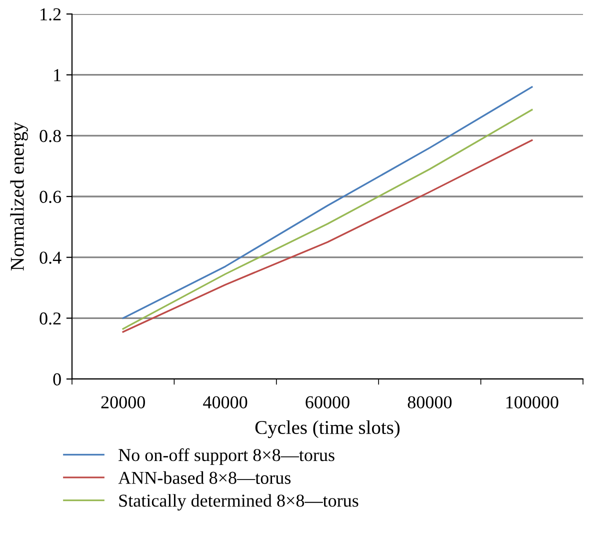 This screenshot has width=596, height=539. What do you see at coordinates (204, 477) in the screenshot?
I see `legend-label: ANN-based 8×8—torus` at bounding box center [204, 477].